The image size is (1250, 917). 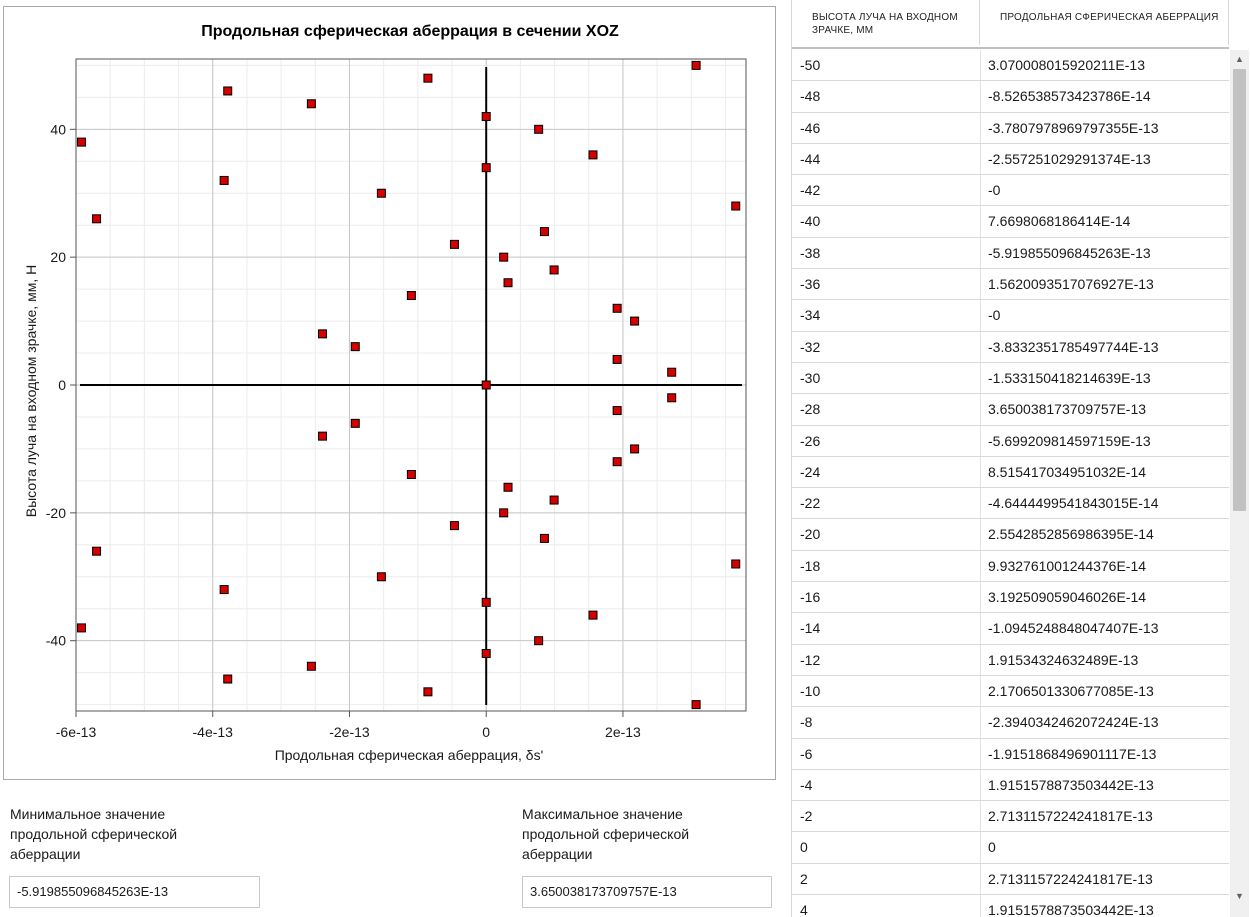 What do you see at coordinates (1010, 410) in the screenshot?
I see `table-row: -28 3.650038173709757E-13` at bounding box center [1010, 410].